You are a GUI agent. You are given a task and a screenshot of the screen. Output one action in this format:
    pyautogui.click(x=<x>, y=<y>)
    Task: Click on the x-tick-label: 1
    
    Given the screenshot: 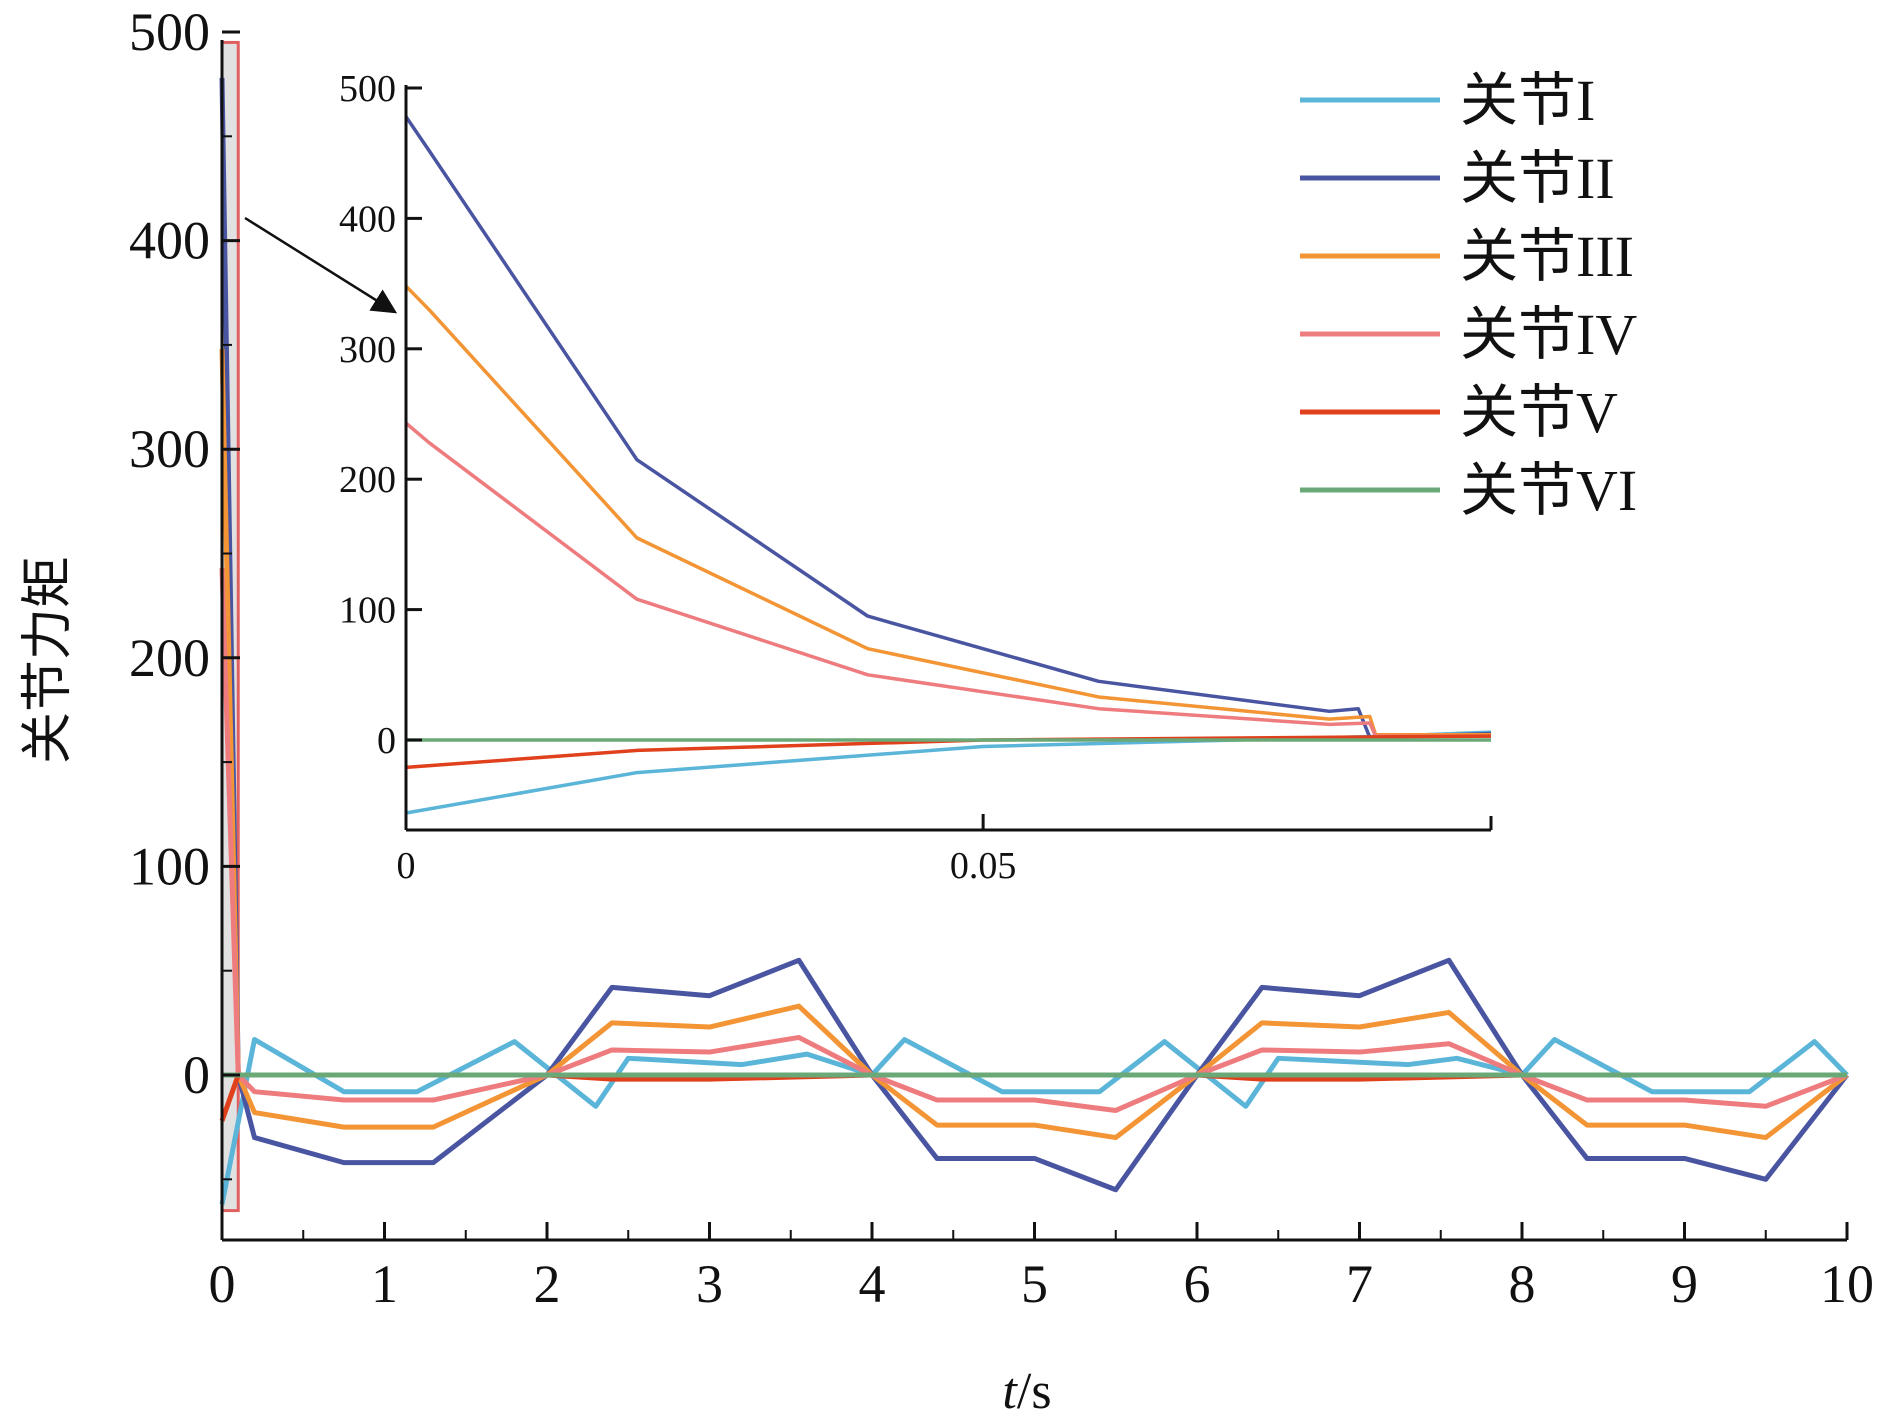 What is the action you would take?
    pyautogui.click(x=384, y=1284)
    